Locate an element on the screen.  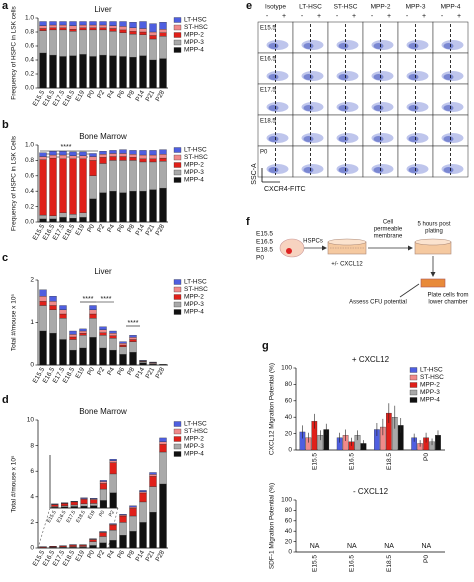
x-tick-label: E19 is located at coordinates (80, 373).